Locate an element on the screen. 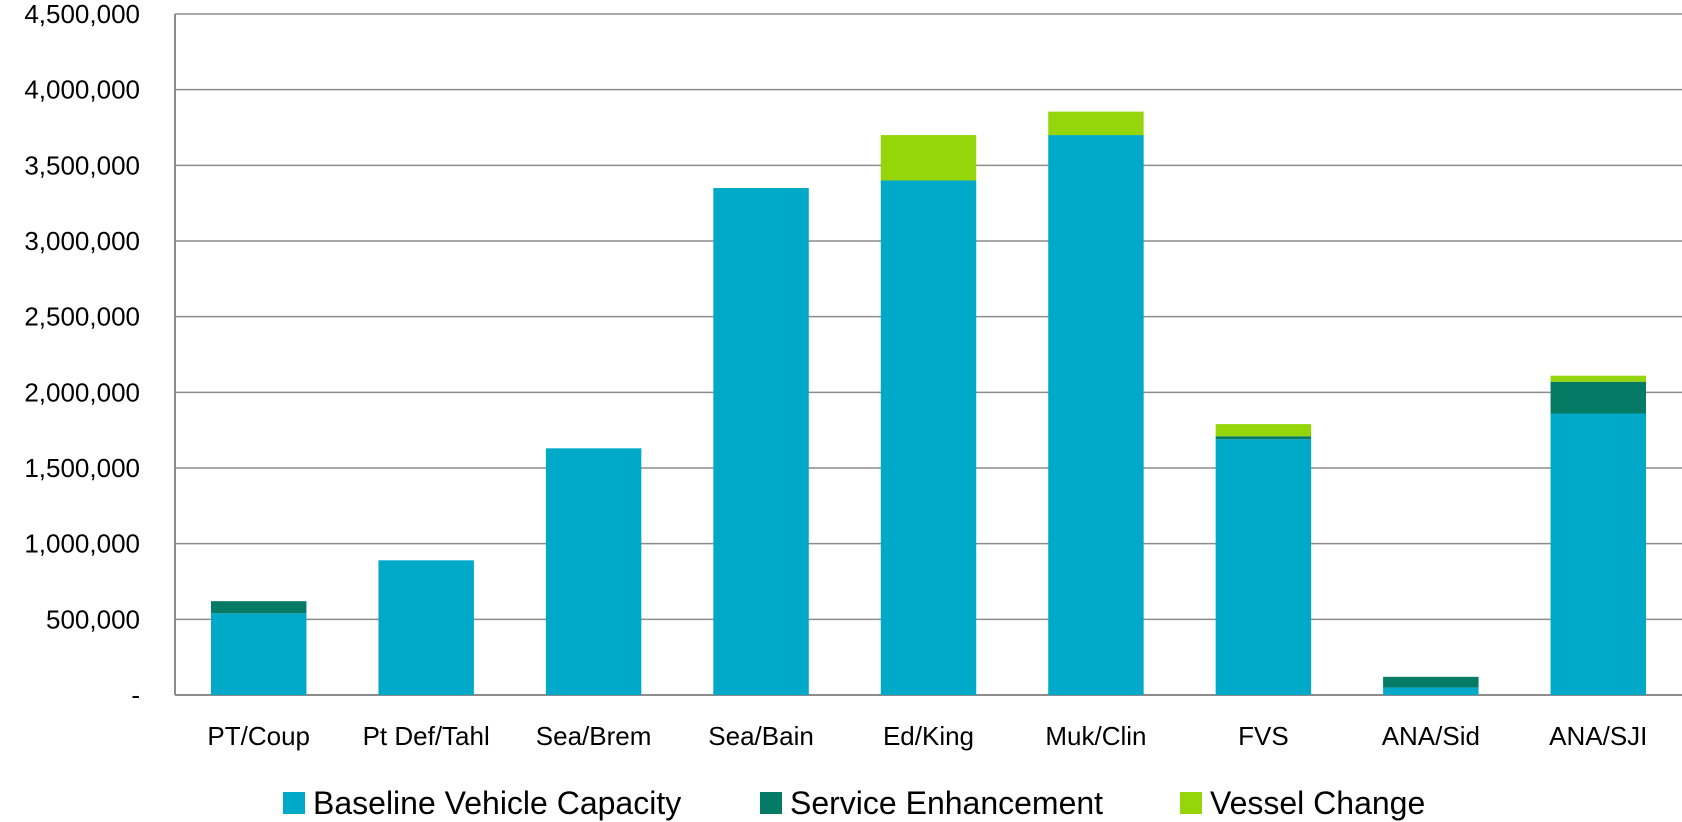 The width and height of the screenshot is (1682, 822). x-tick-label: Sea/Bain is located at coordinates (761, 736).